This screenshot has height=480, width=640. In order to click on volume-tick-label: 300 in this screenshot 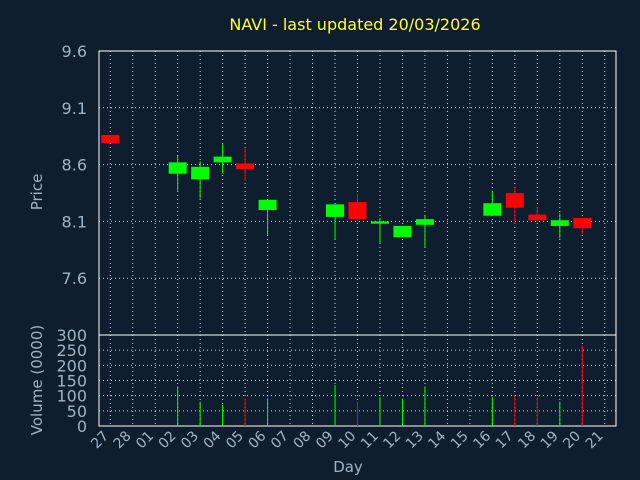, I will do `click(71, 335)`.